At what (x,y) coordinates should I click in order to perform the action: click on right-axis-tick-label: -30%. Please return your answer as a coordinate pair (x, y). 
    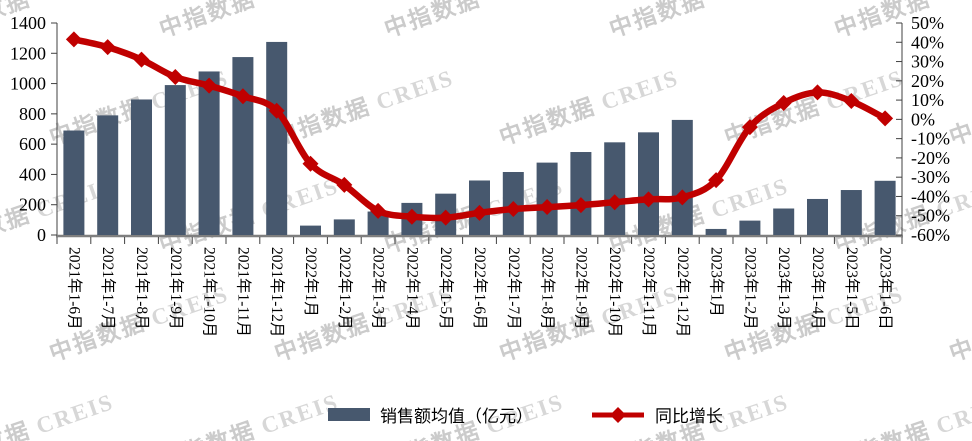
    Looking at the image, I should click on (930, 177).